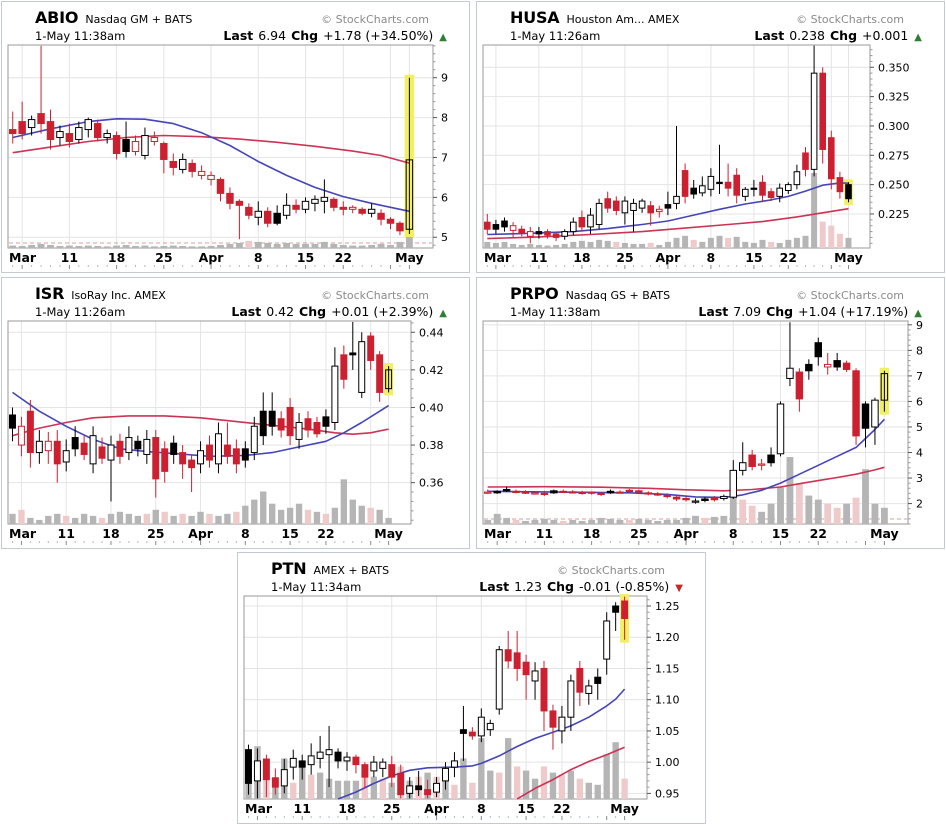 The image size is (946, 825). I want to click on svg-text: 0.275, so click(894, 155).